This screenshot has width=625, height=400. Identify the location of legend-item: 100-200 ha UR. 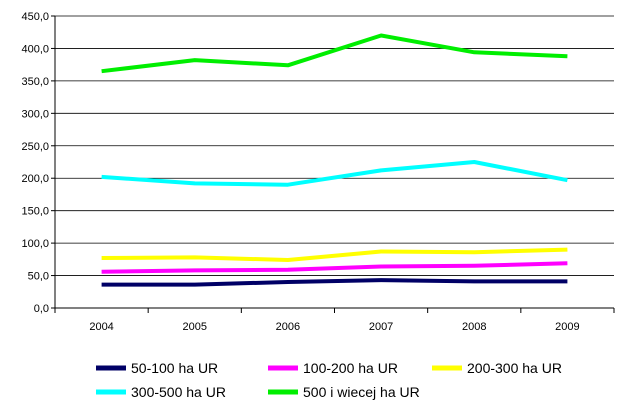
(333, 368).